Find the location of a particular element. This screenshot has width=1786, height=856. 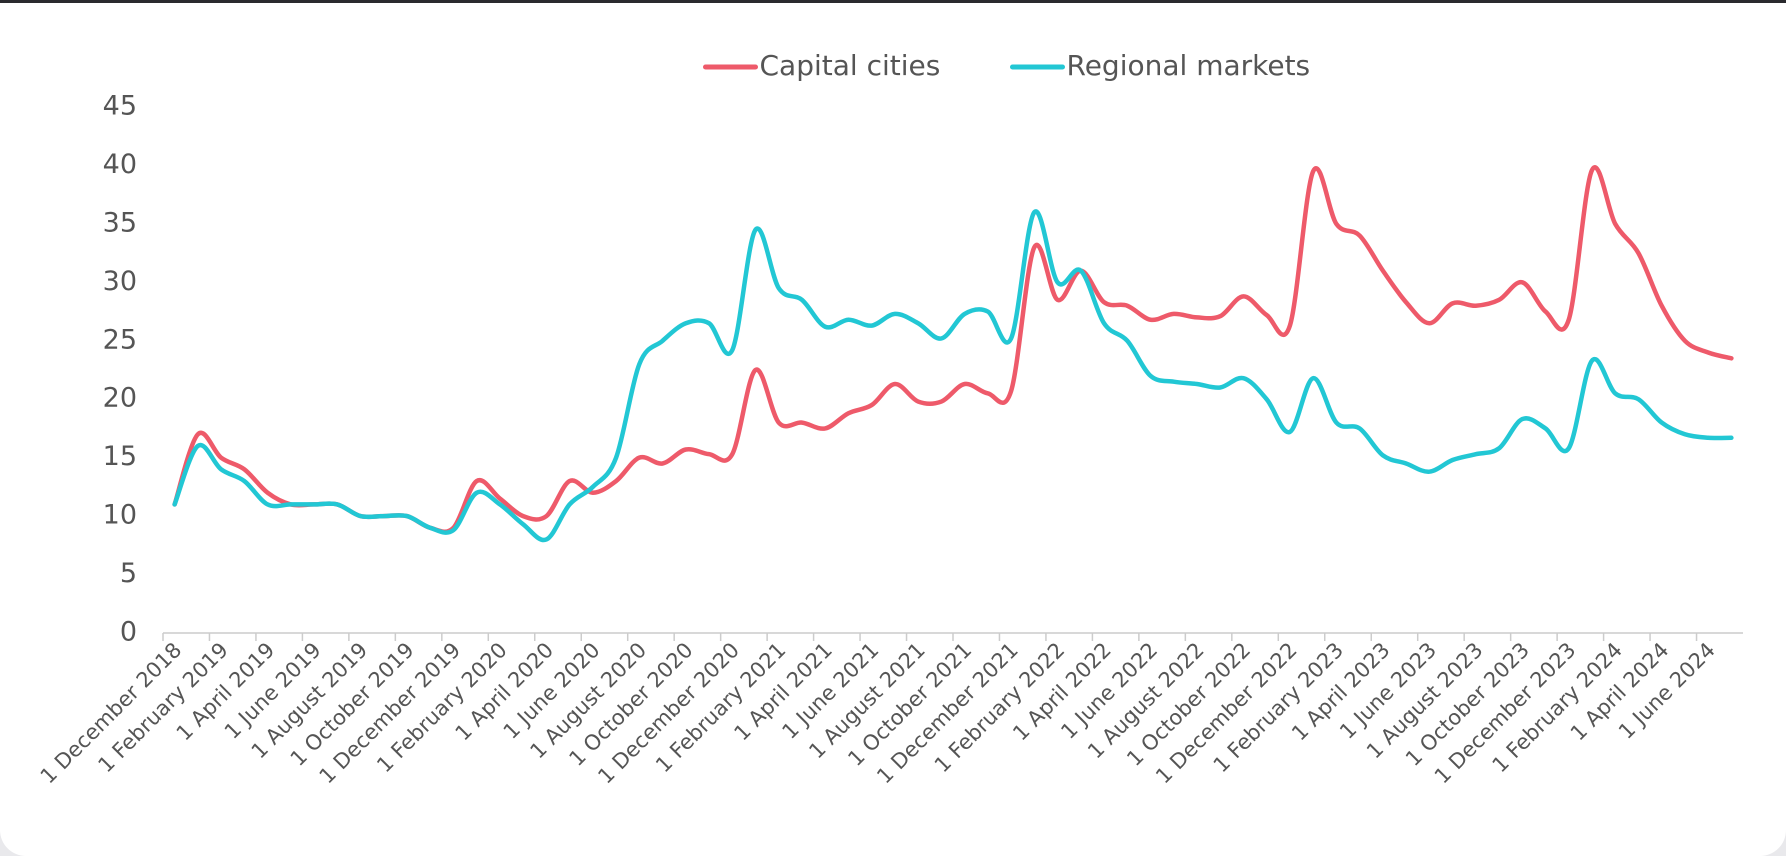

y-tick-label: 5 is located at coordinates (128, 573).